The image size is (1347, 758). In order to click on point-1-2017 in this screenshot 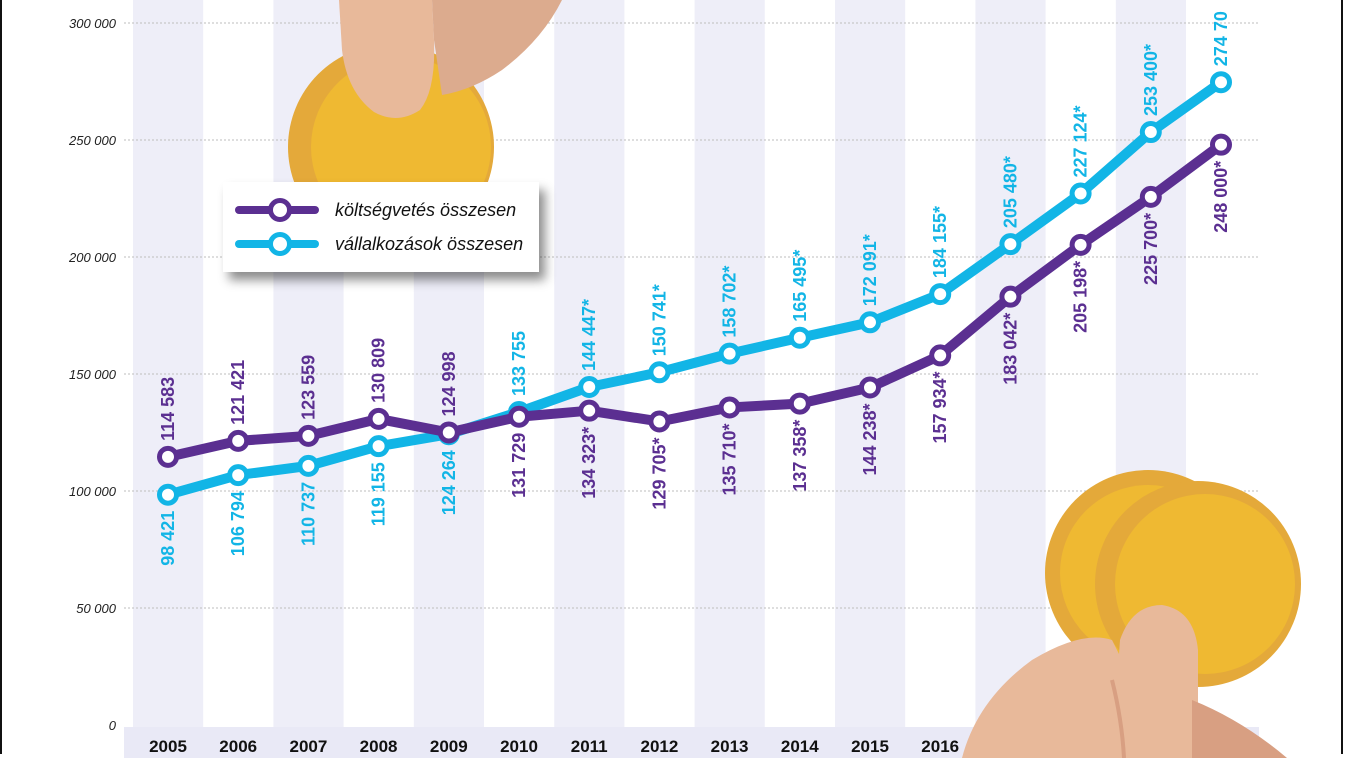, I will do `click(1010, 244)`.